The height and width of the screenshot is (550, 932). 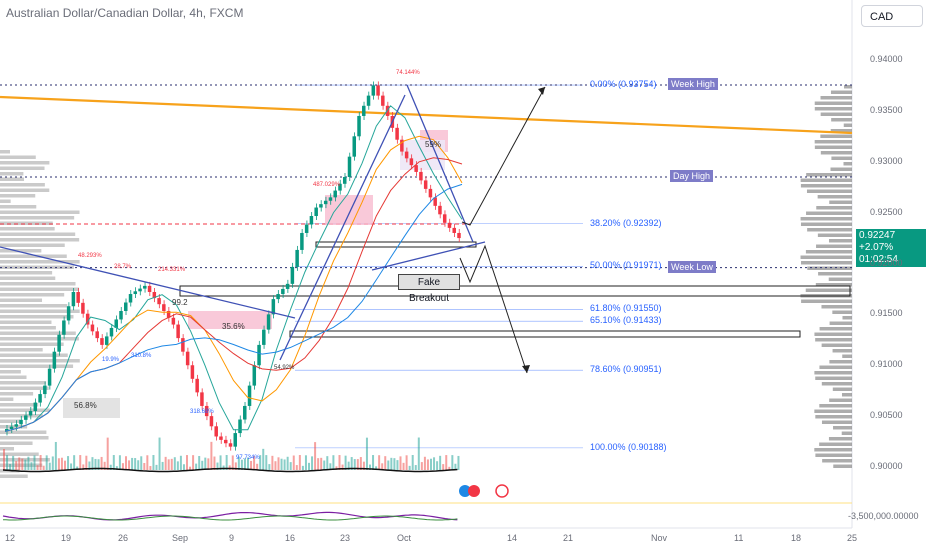 I want to click on x-tick-label: Sep, so click(x=180, y=538).